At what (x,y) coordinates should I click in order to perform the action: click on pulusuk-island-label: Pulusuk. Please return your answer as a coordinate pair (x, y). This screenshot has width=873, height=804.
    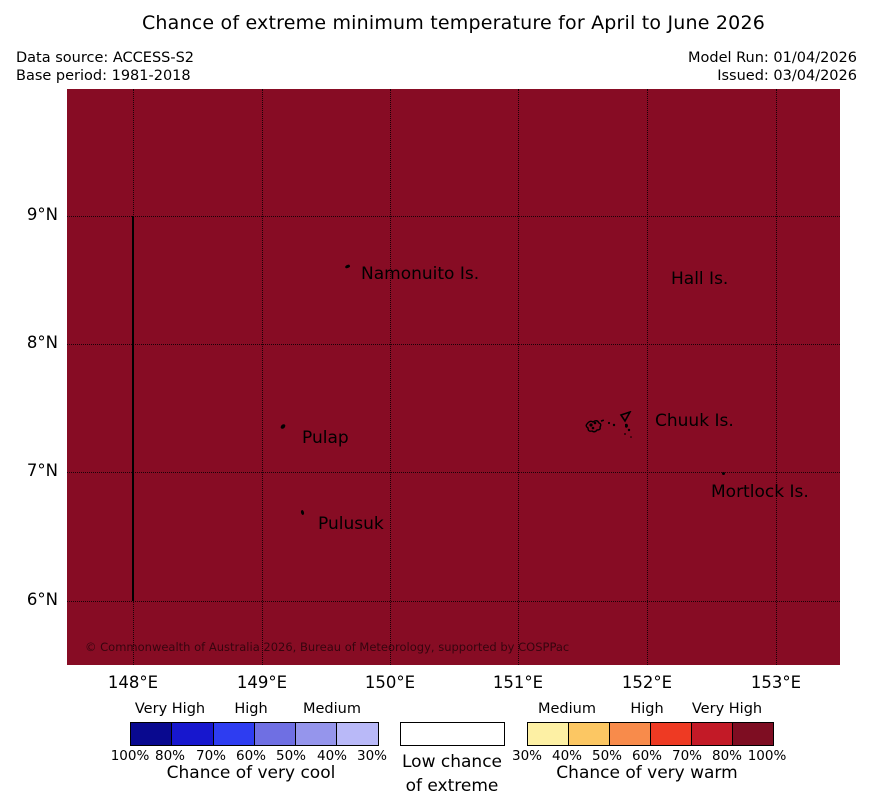
    Looking at the image, I should click on (351, 524).